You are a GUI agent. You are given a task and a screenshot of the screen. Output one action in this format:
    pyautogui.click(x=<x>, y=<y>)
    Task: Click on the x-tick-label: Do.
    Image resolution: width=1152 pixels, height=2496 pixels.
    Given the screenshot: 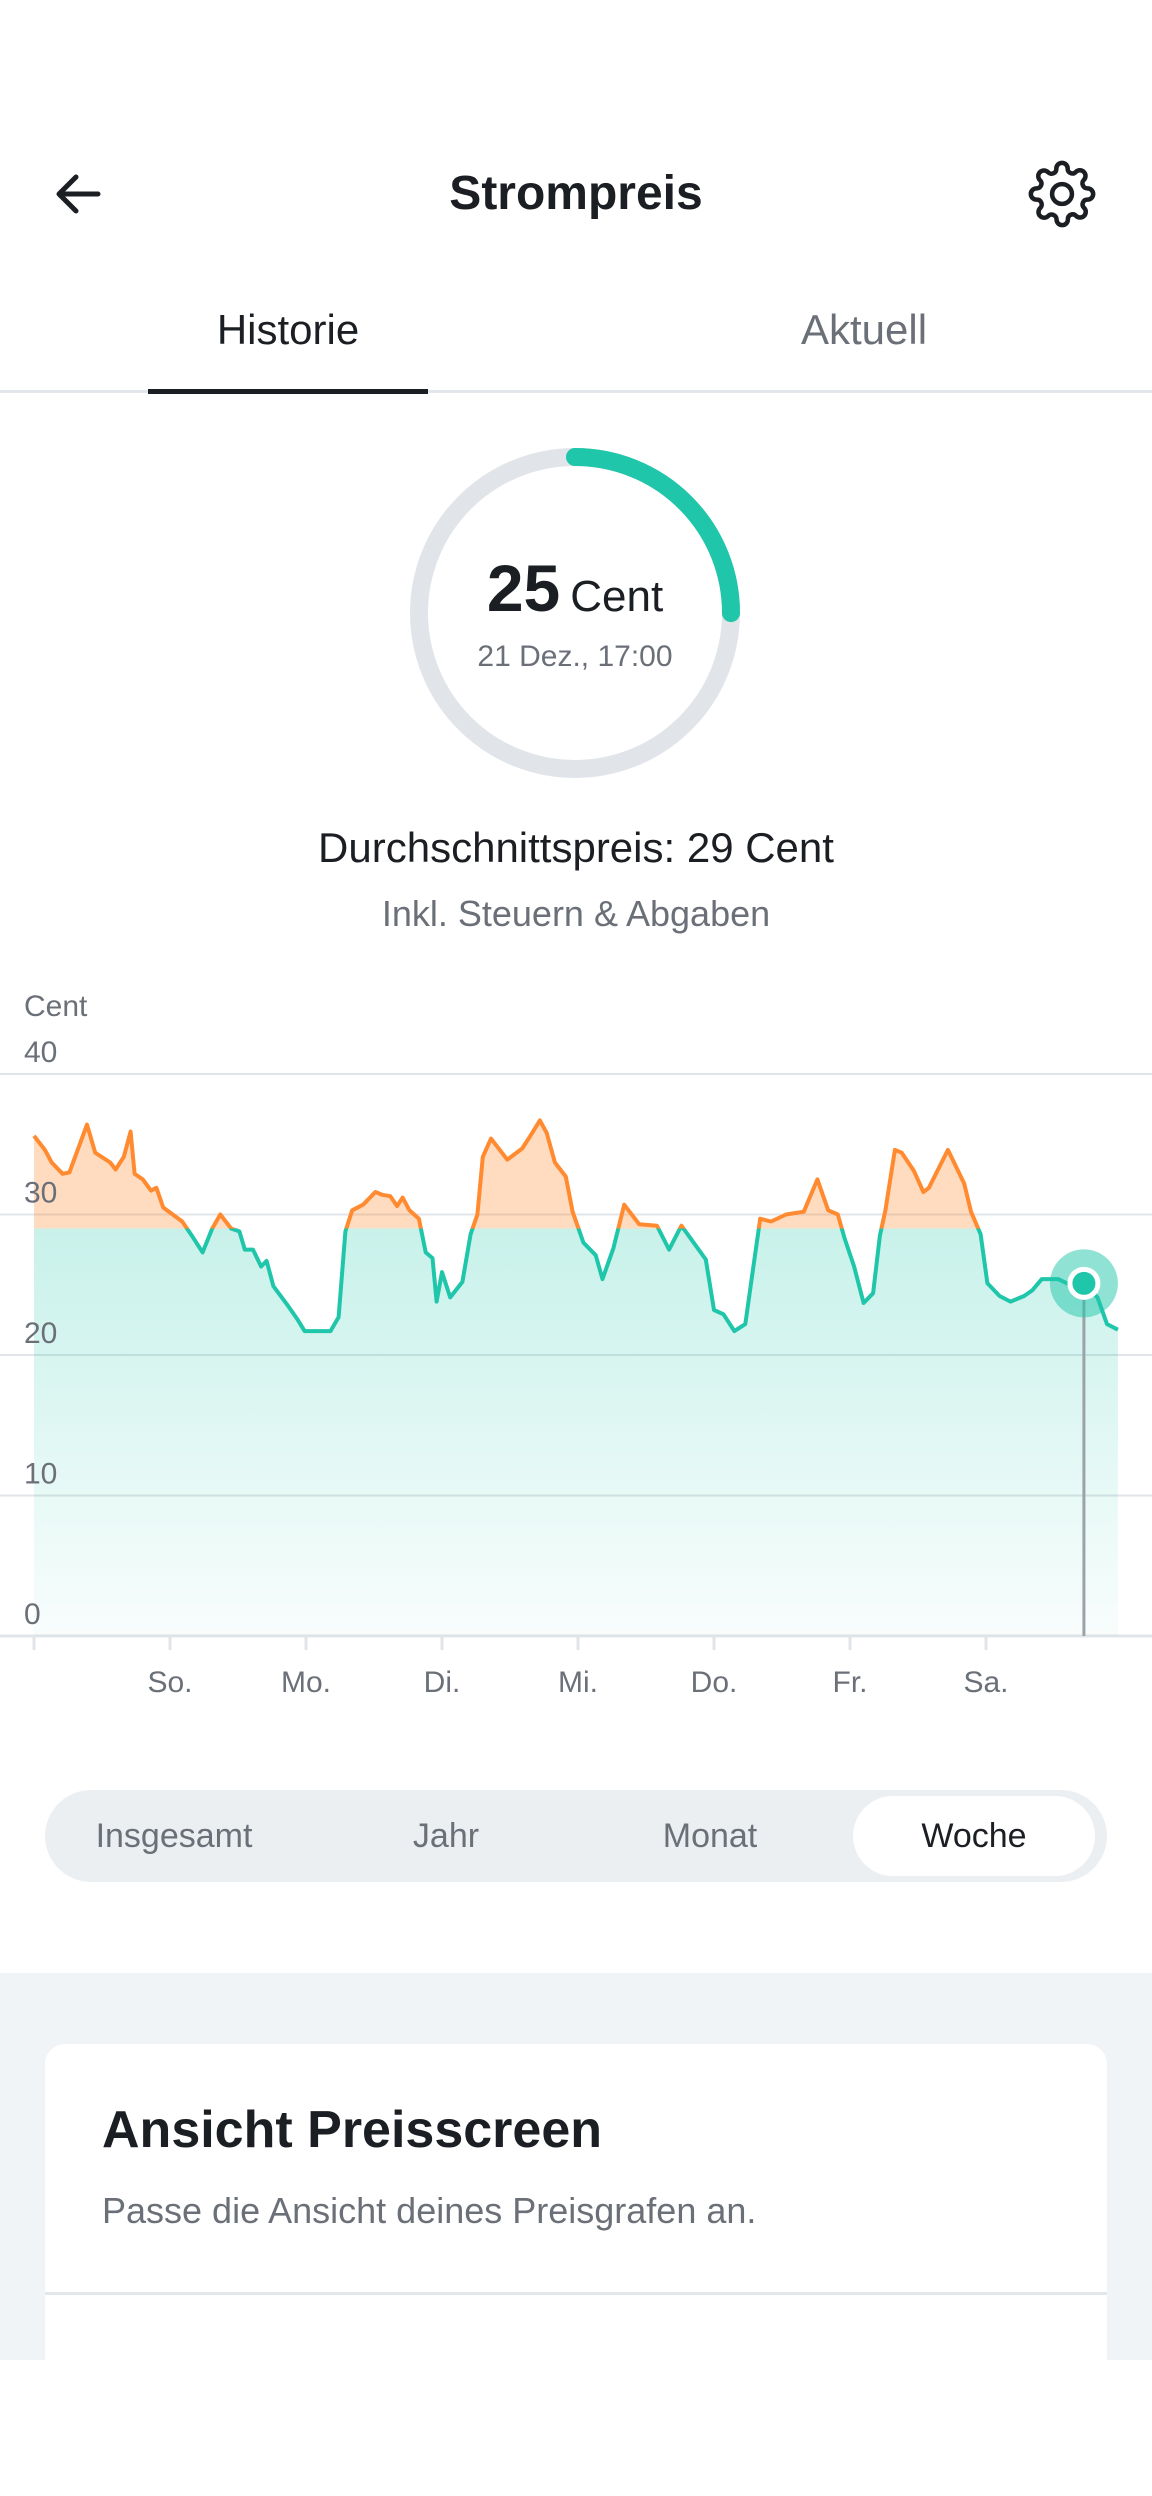 What is the action you would take?
    pyautogui.click(x=714, y=1682)
    